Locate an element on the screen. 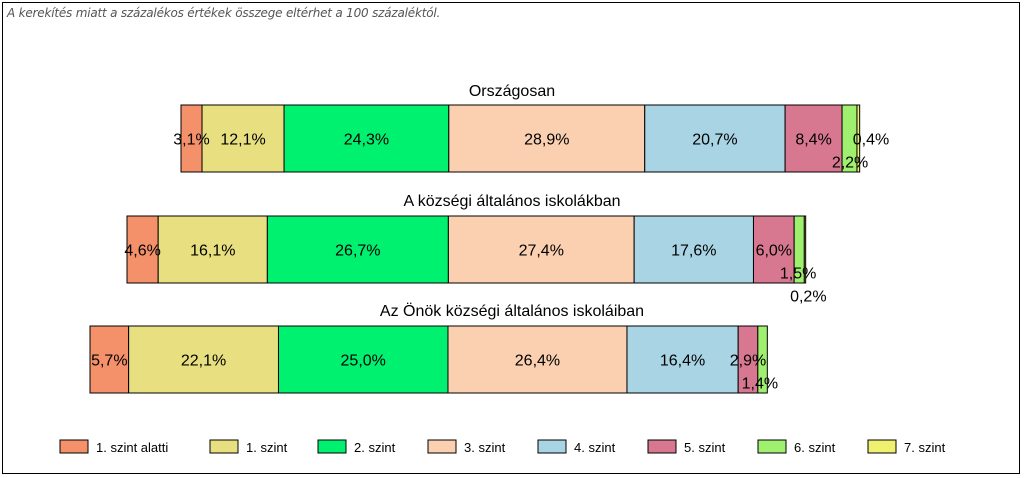 The image size is (1024, 478). data-label-g1-s1: 16,1% is located at coordinates (212, 251).